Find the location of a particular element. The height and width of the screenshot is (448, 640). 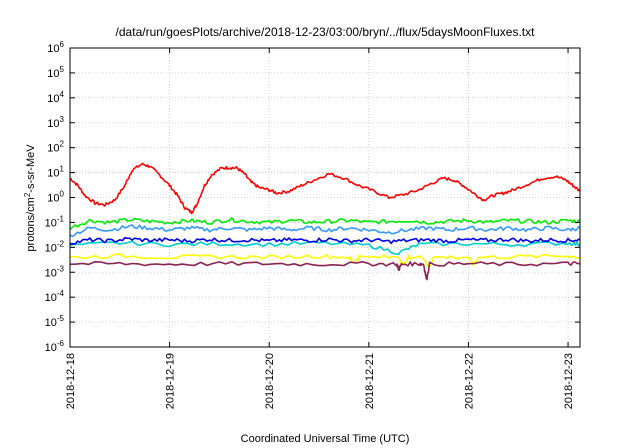

y-tick-label: 10⁰ is located at coordinates (55, 197).